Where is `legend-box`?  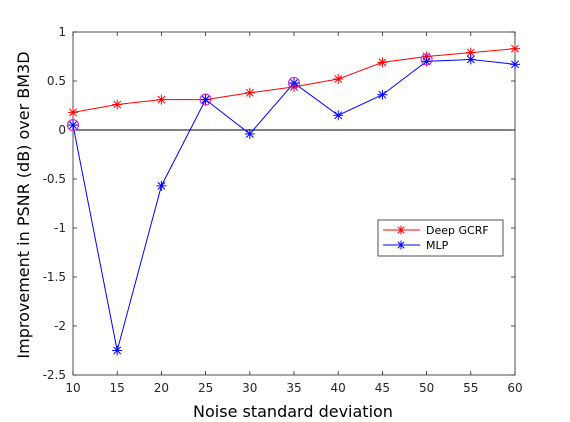
legend-box is located at coordinates (440, 238).